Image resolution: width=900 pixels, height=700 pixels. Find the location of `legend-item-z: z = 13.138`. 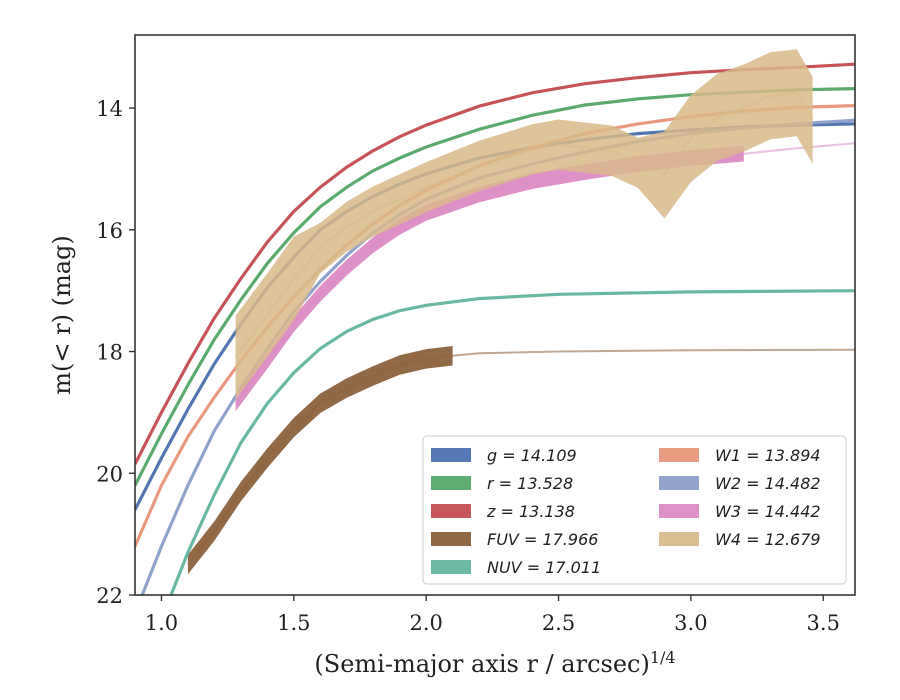

legend-item-z: z = 13.138 is located at coordinates (503, 511).